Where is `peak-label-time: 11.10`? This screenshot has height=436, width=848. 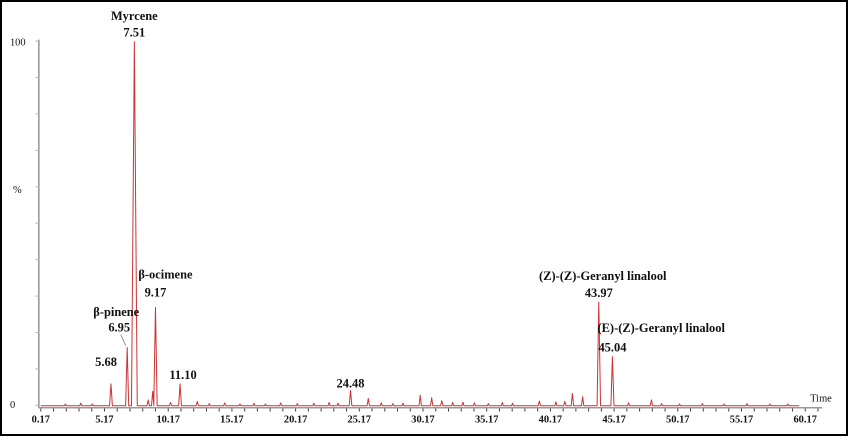
peak-label-time: 11.10 is located at coordinates (182, 375).